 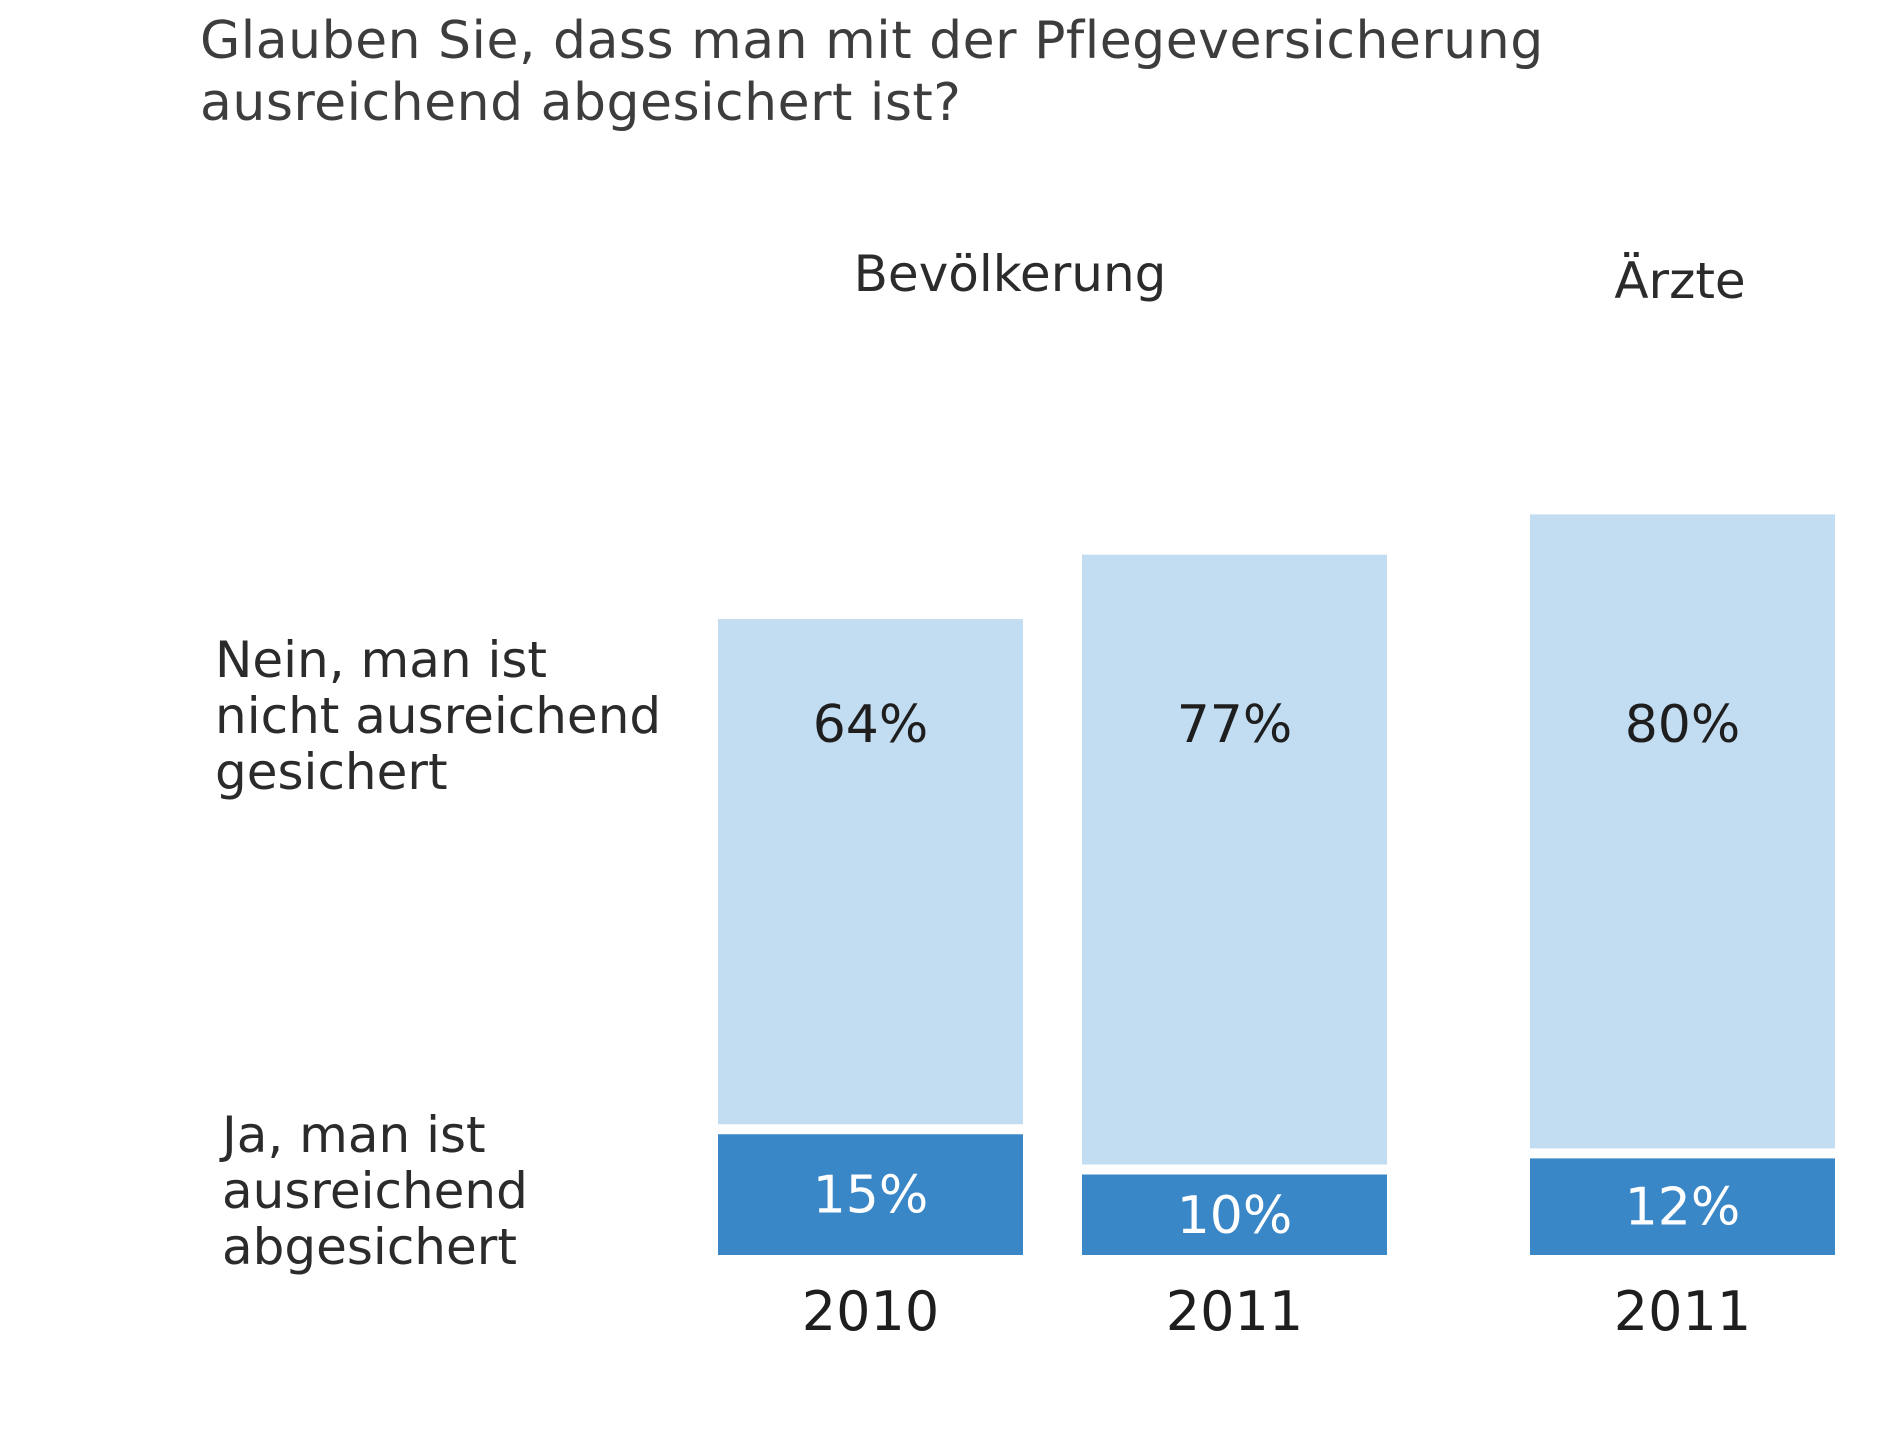 I want to click on value-label-ja-1: 10%, so click(x=1235, y=1216).